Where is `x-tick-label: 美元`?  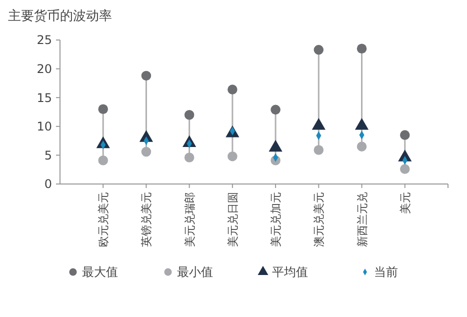
x-tick-label: 美元 is located at coordinates (405, 203).